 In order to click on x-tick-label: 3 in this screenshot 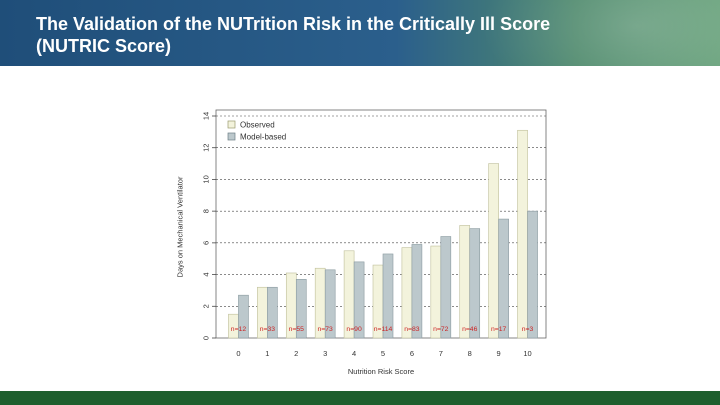, I will do `click(325, 353)`.